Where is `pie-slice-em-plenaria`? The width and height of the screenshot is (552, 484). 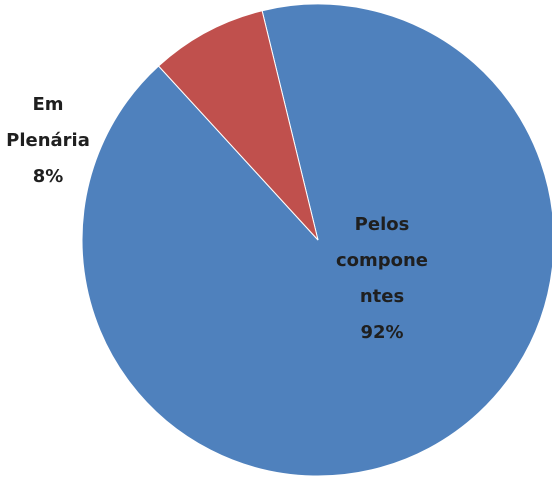 pie-slice-em-plenaria is located at coordinates (238, 125).